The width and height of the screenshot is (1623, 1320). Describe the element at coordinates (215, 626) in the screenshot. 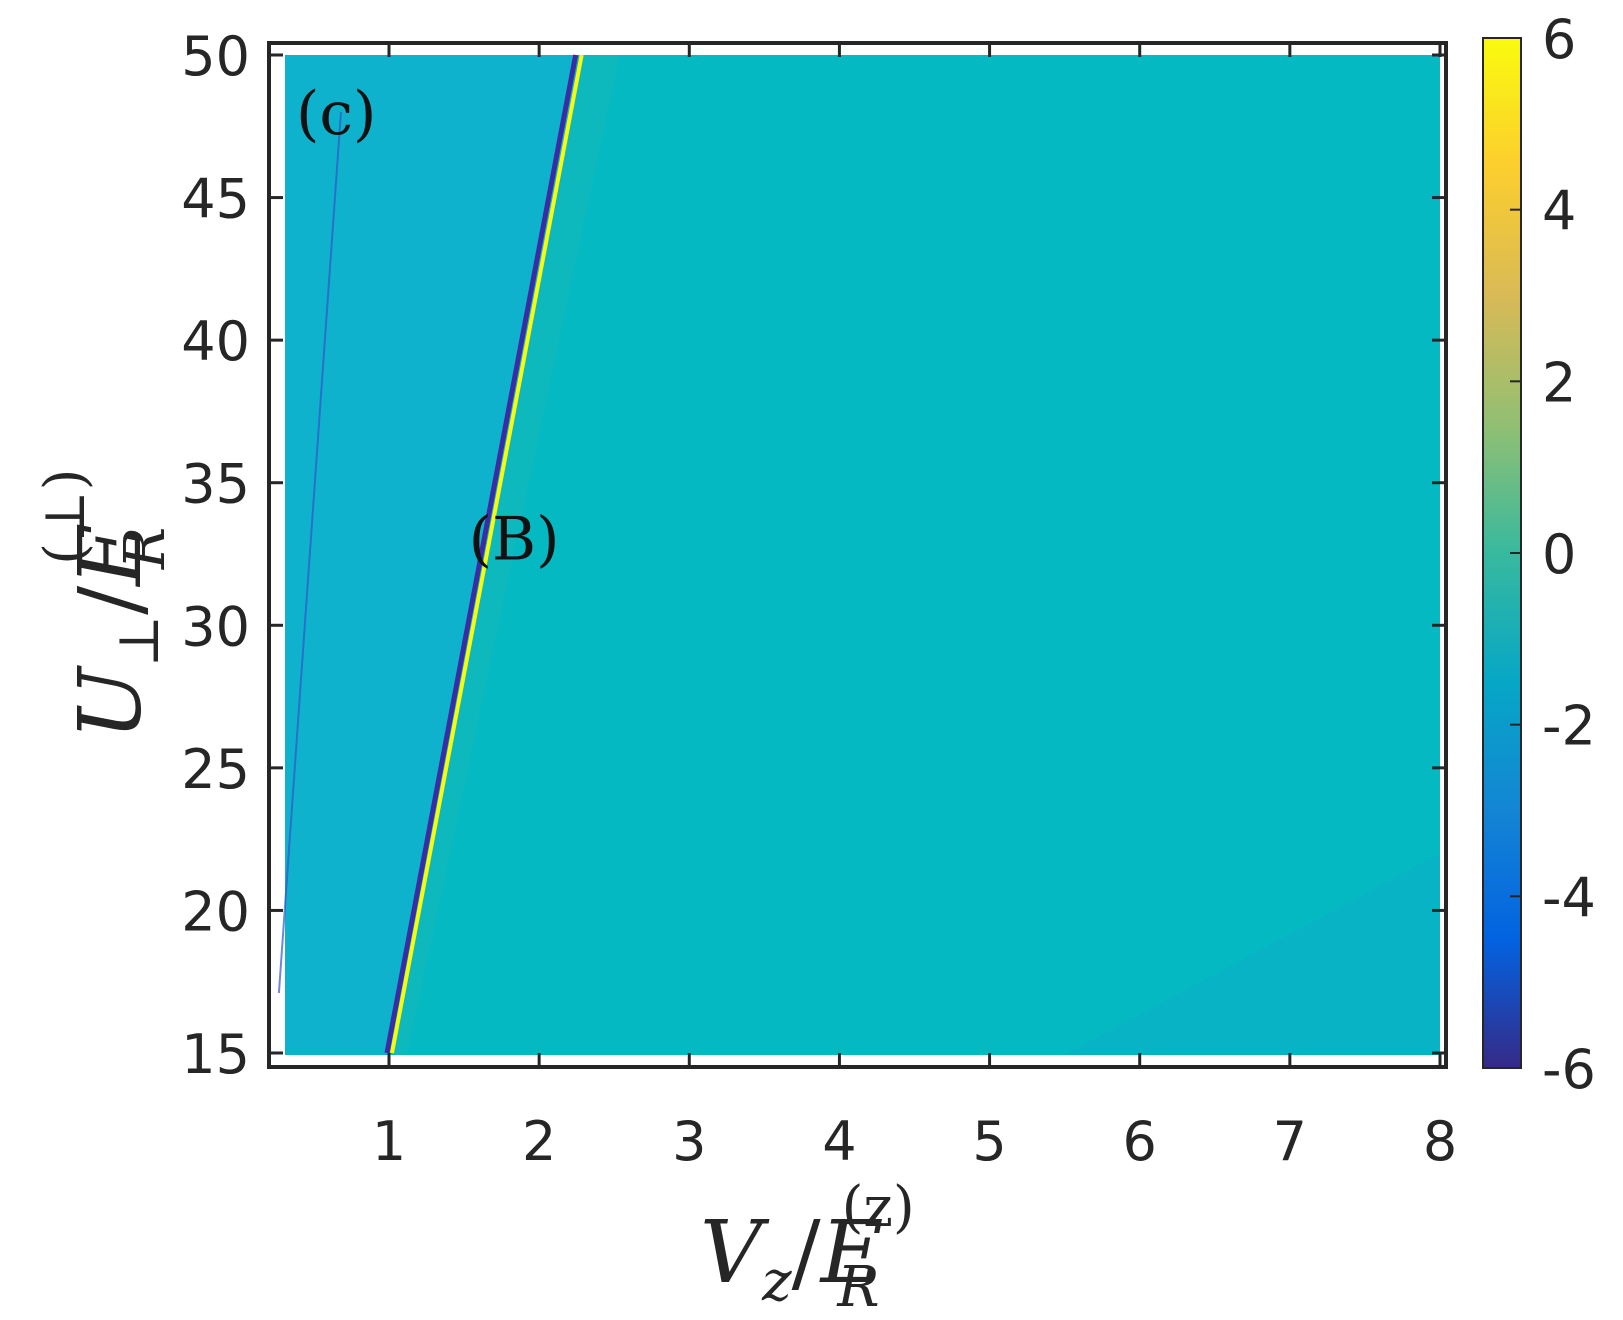

I see `y-tick-label: 30` at that location.